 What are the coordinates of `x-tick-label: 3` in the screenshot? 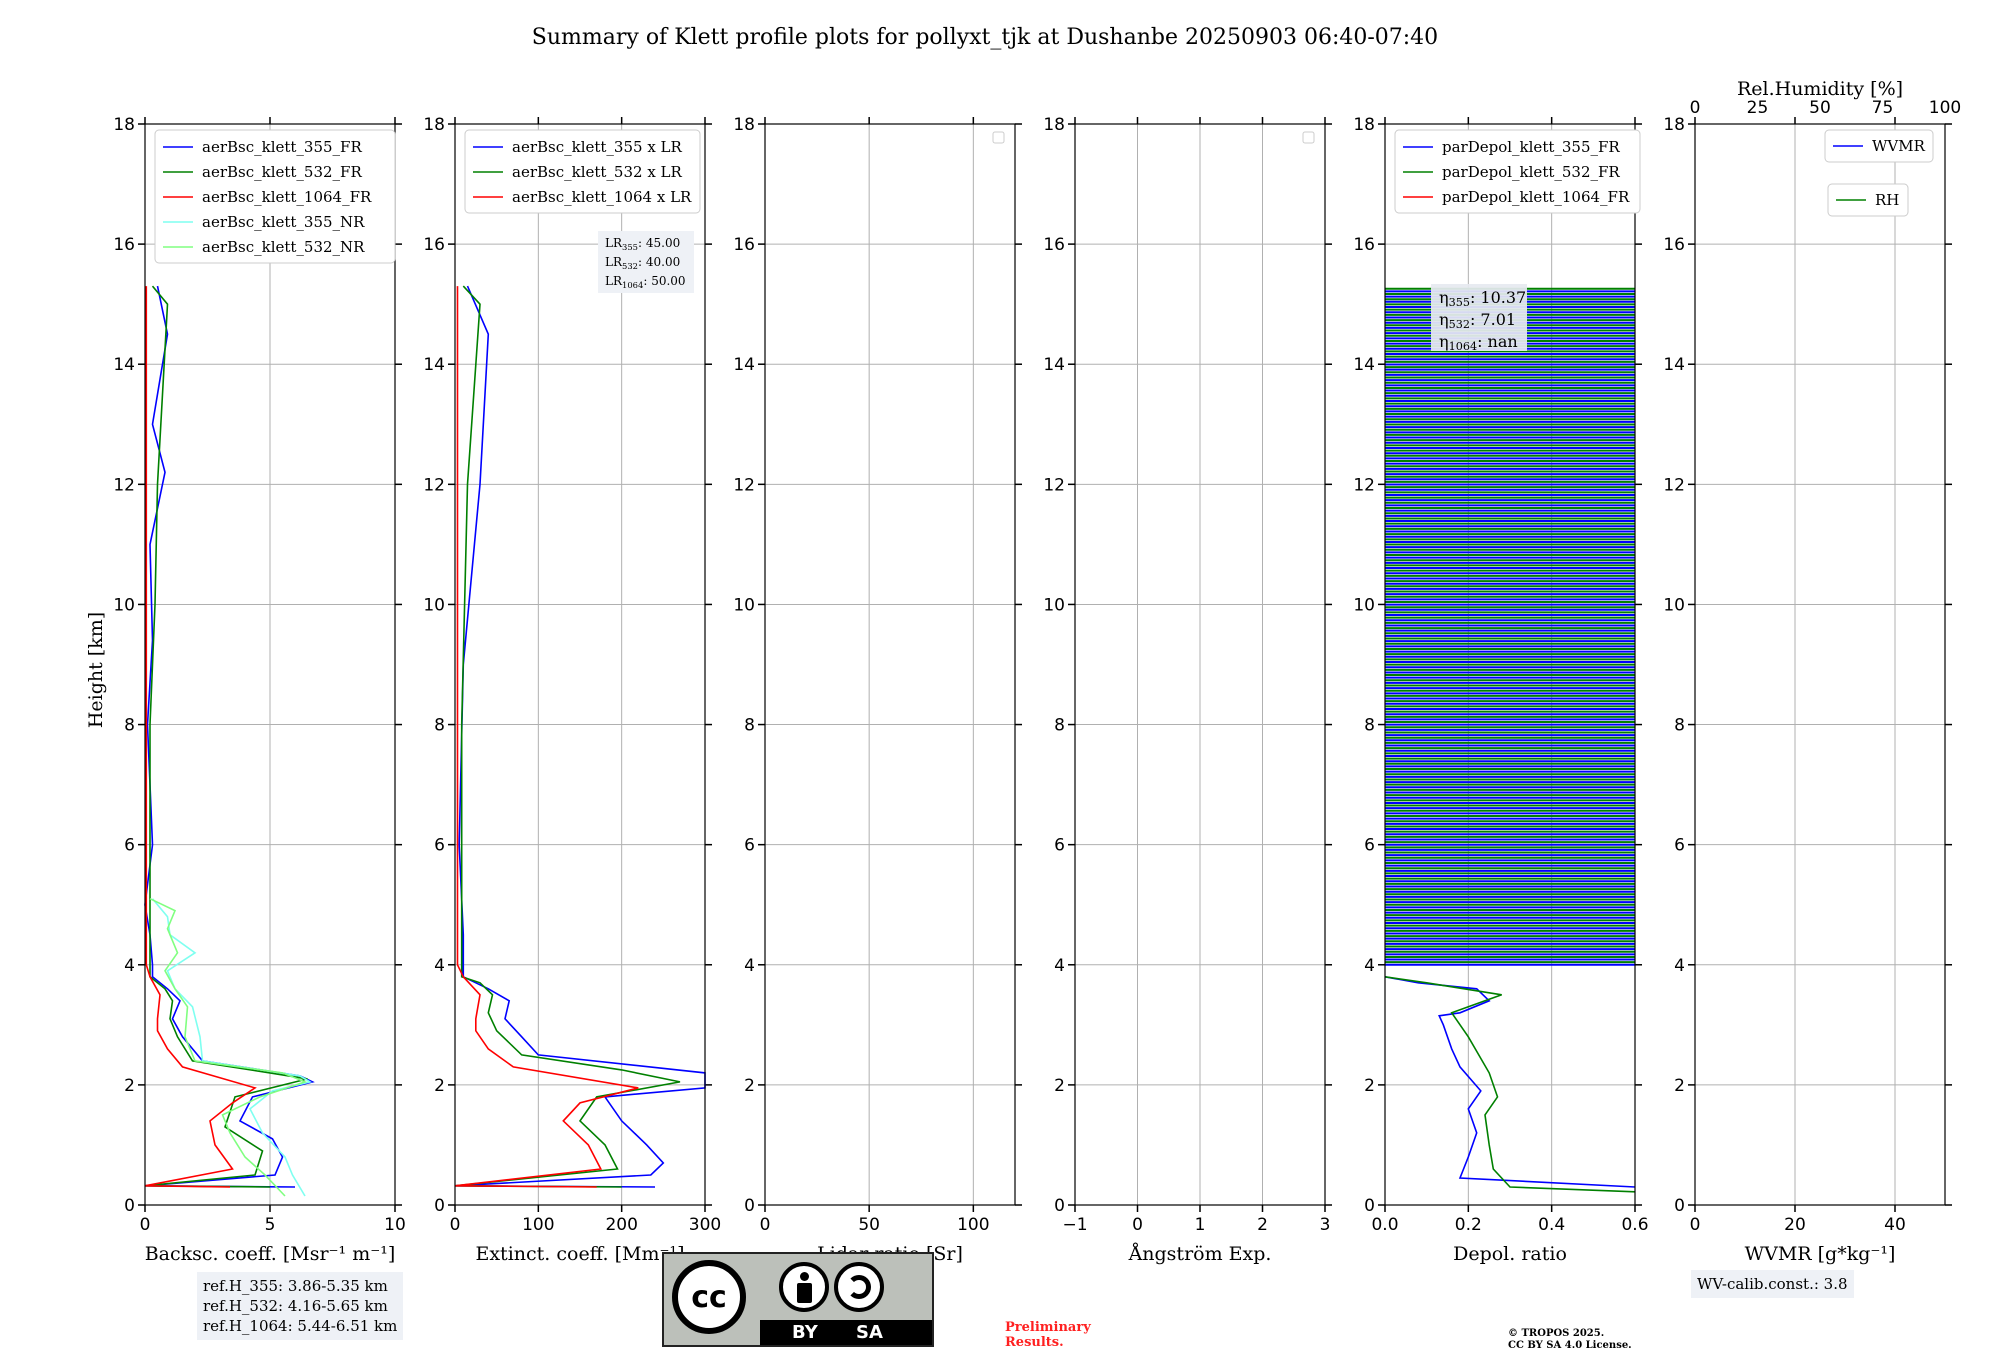 It's located at (1325, 1225).